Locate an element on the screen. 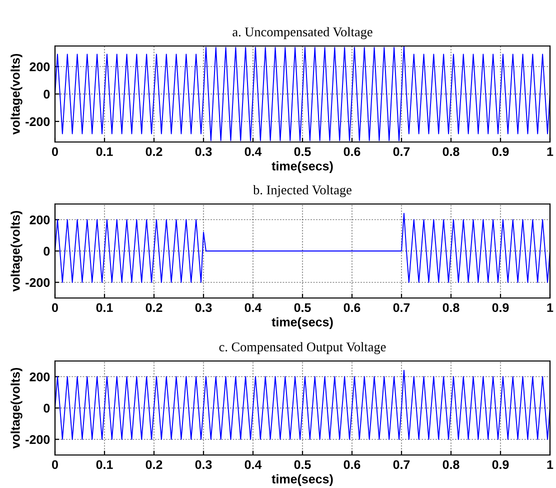 The height and width of the screenshot is (488, 556). chart-title: b. Injected Voltage is located at coordinates (302, 191).